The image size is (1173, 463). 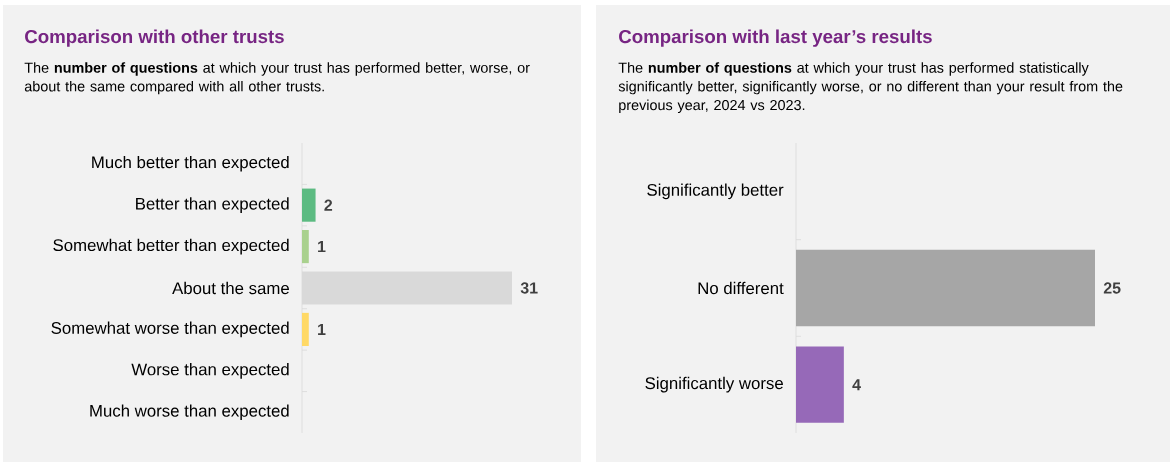 I want to click on chart-title: Comparison with last year’s results, so click(x=775, y=38).